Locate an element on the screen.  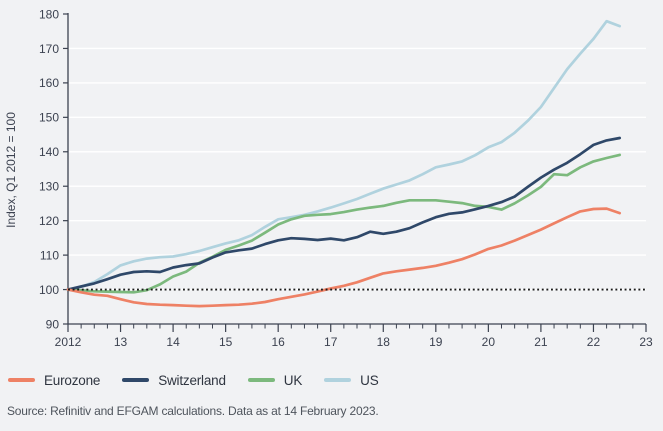
legend-label-switzerland: Switzerland is located at coordinates (192, 380).